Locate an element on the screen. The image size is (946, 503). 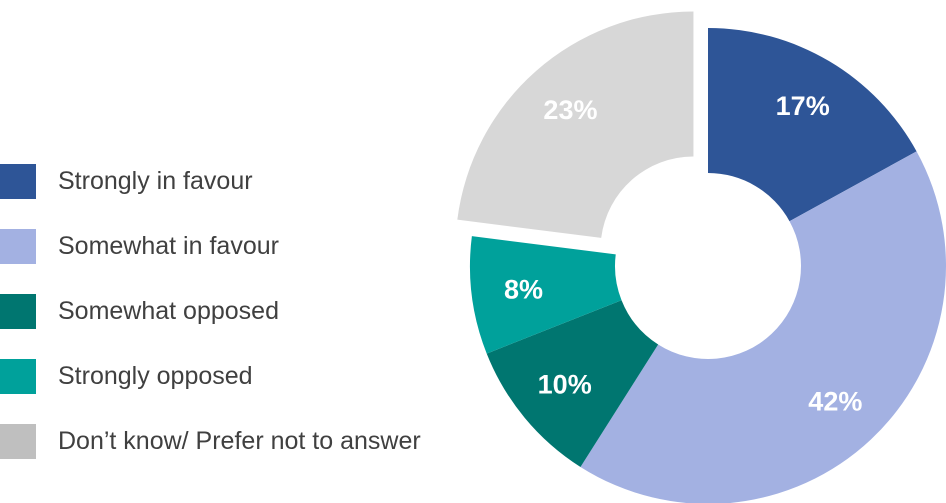
legend-swatch-strongly-in-favour is located at coordinates (18, 181).